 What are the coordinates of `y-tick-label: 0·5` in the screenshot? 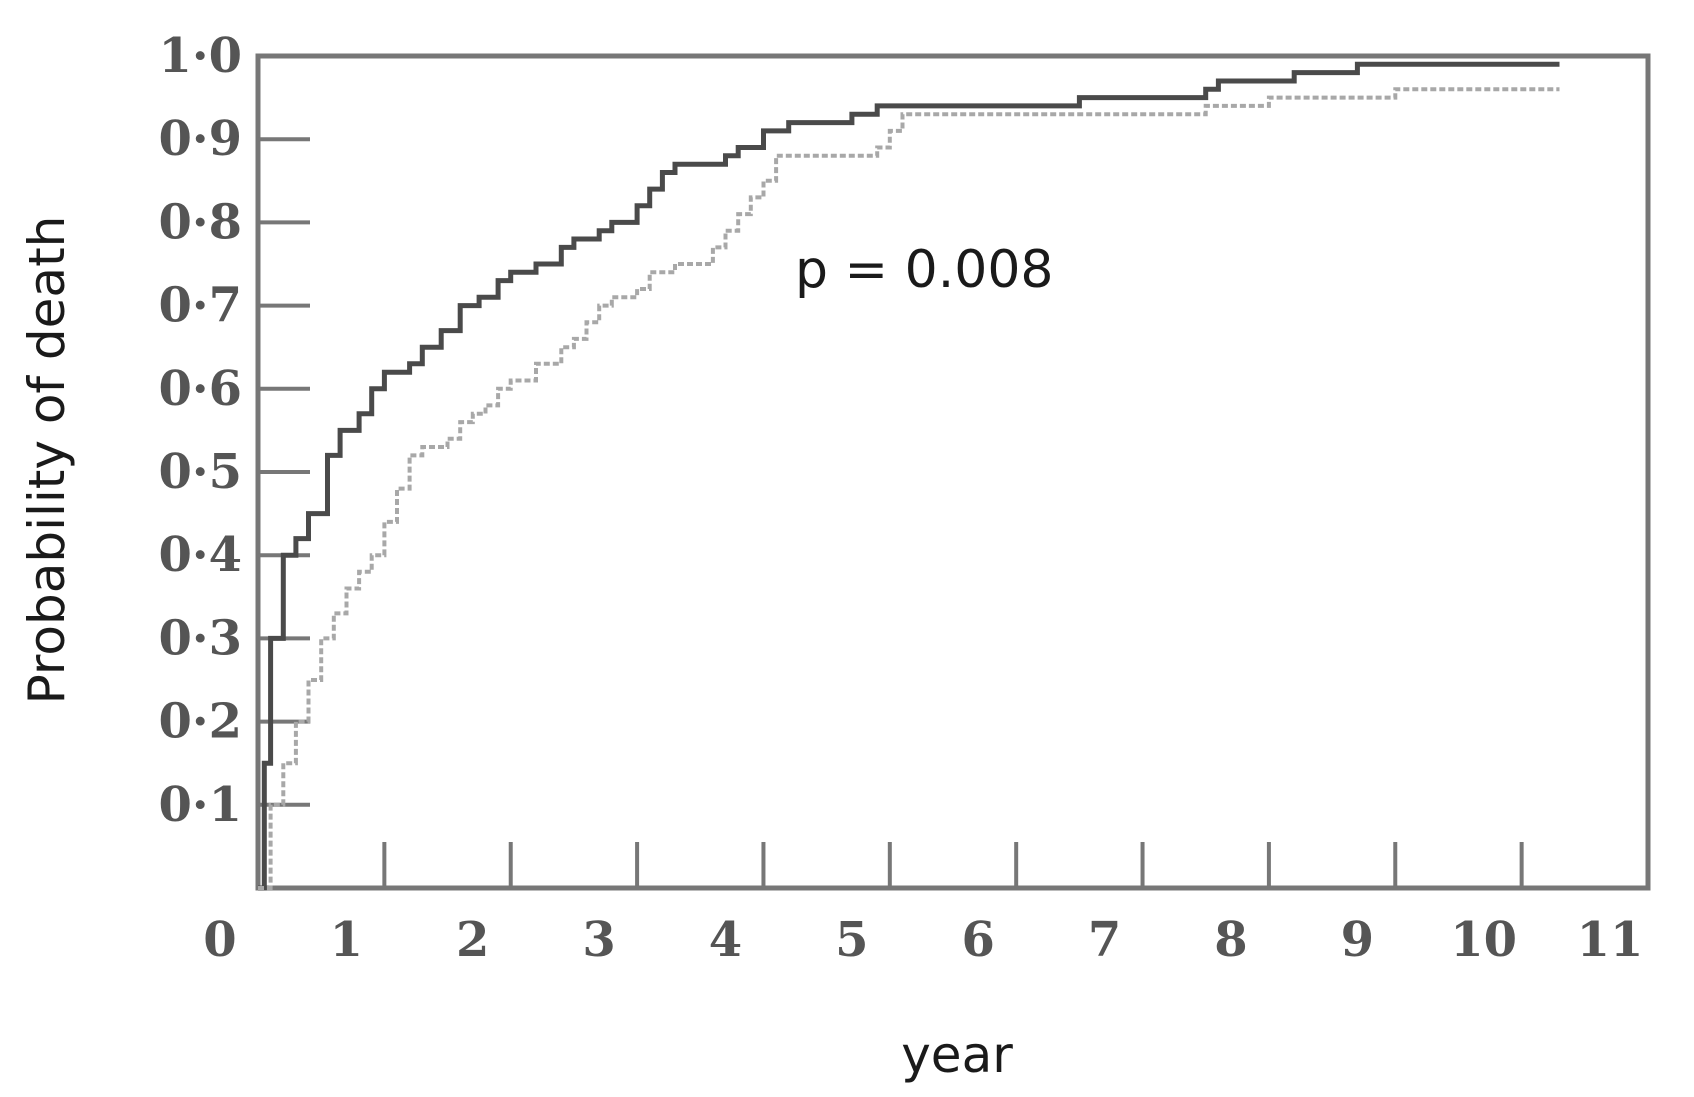 It's located at (200, 472).